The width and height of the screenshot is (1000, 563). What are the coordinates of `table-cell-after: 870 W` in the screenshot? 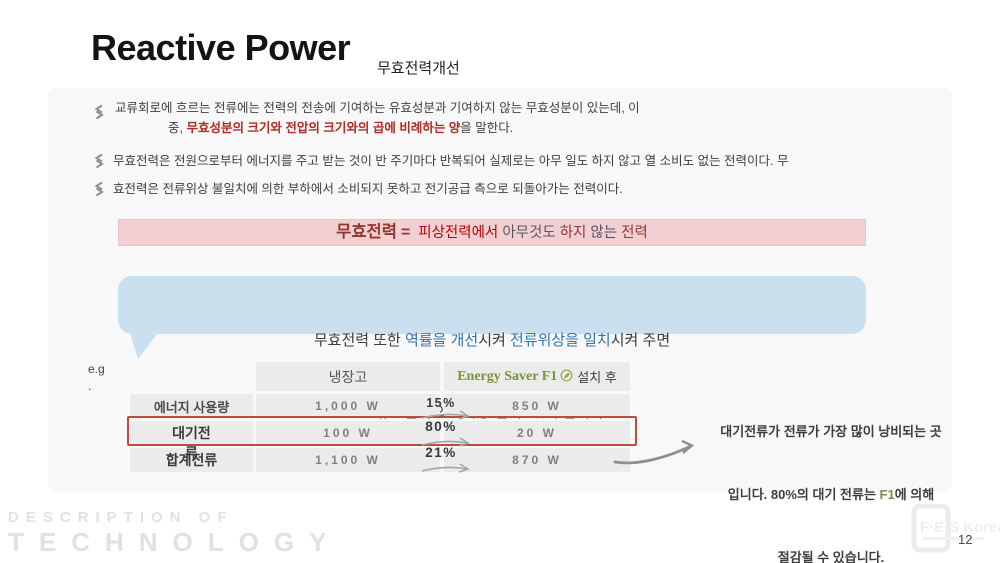 It's located at (537, 460).